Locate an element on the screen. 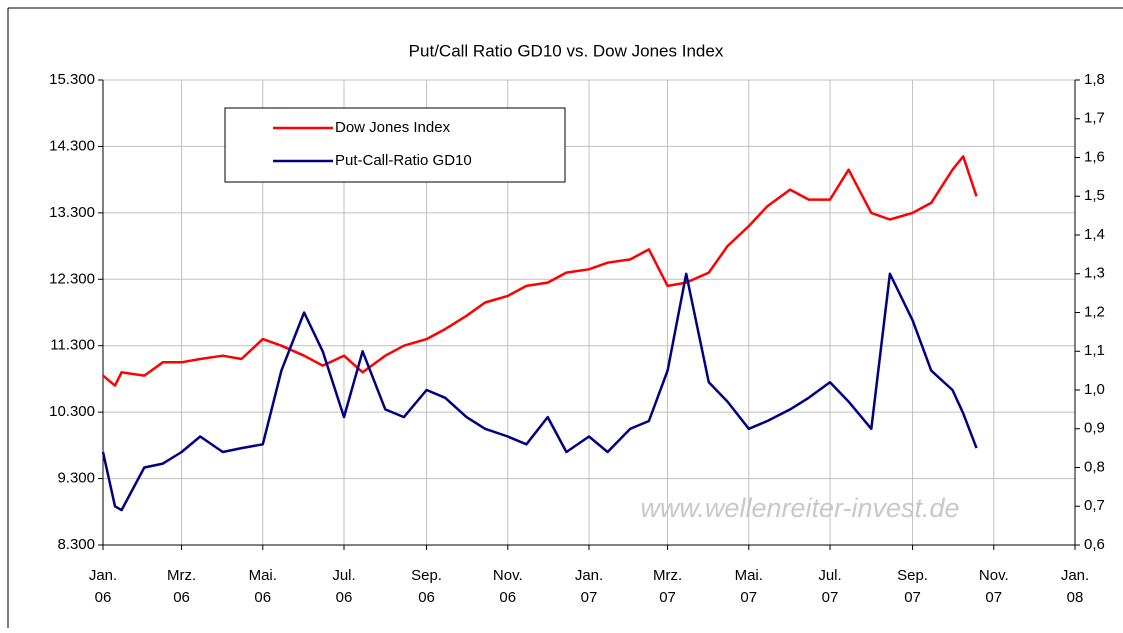  x-tick-label: Jul. 06 is located at coordinates (344, 586).